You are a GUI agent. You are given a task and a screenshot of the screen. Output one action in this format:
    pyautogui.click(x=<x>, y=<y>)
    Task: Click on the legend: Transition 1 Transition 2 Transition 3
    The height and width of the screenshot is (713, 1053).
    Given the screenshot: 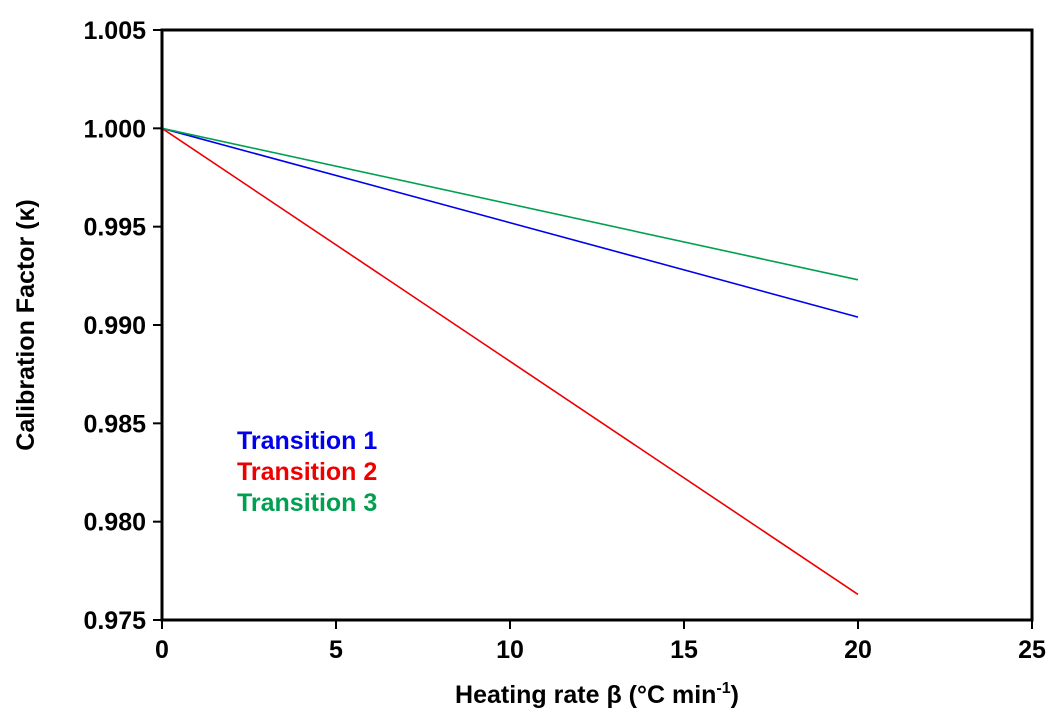 What is the action you would take?
    pyautogui.click(x=307, y=472)
    